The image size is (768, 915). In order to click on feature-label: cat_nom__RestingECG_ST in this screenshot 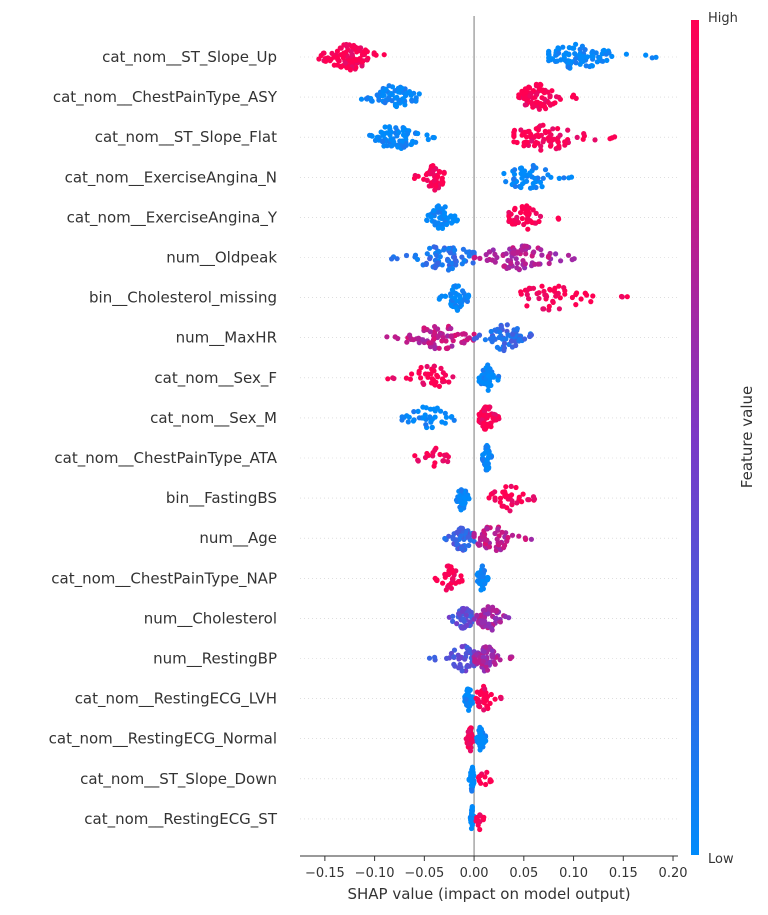, I will do `click(181, 819)`.